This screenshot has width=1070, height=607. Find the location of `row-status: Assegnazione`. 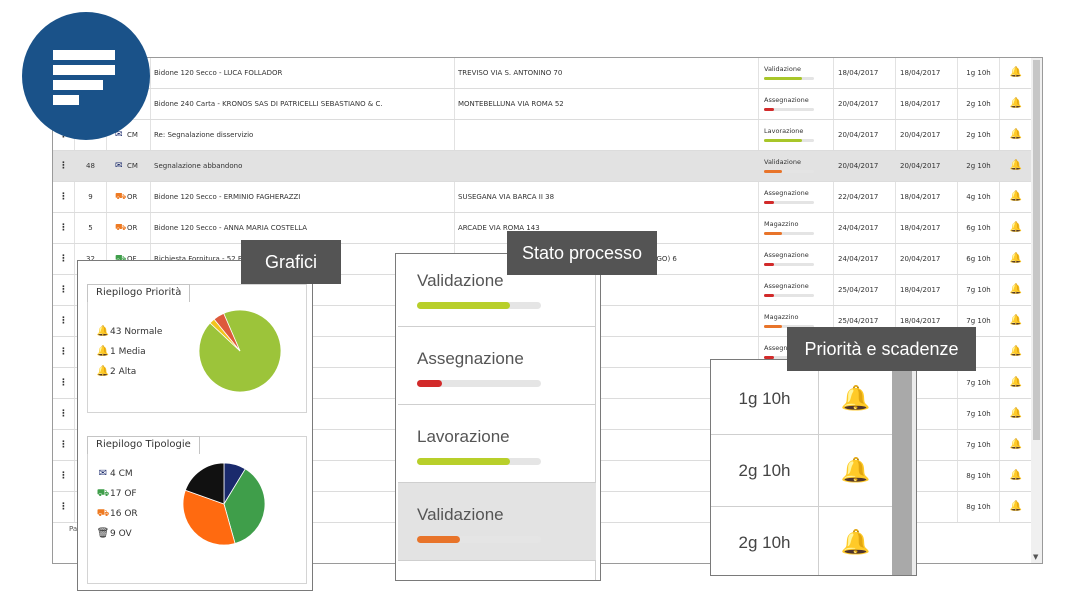

row-status: Assegnazione is located at coordinates (796, 290).